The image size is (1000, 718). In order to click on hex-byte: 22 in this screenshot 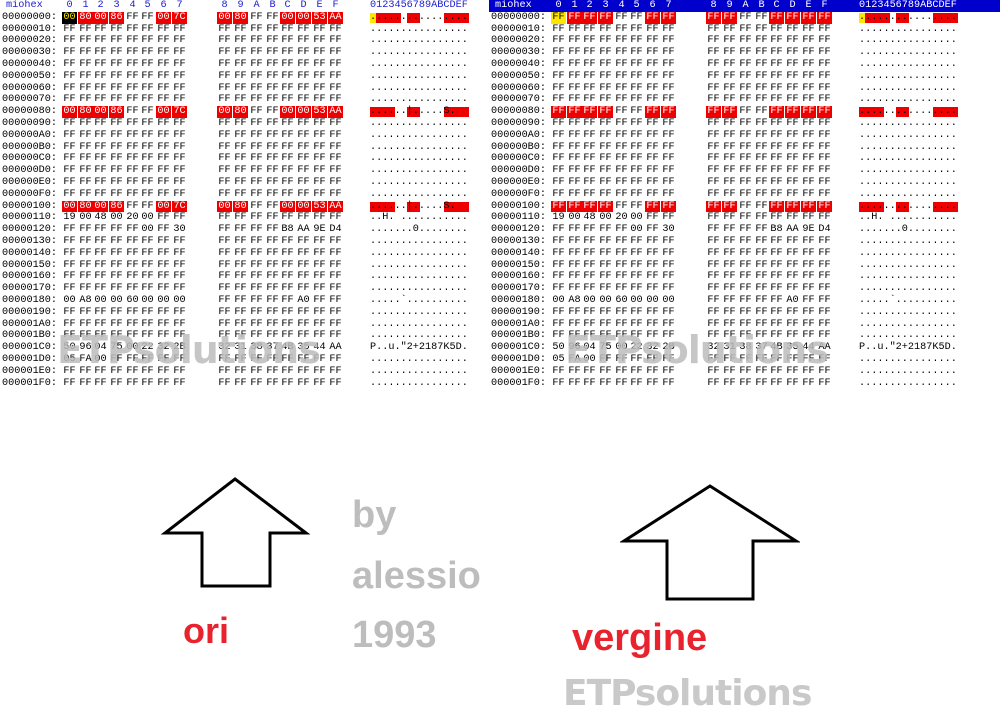, I will do `click(147, 348)`.